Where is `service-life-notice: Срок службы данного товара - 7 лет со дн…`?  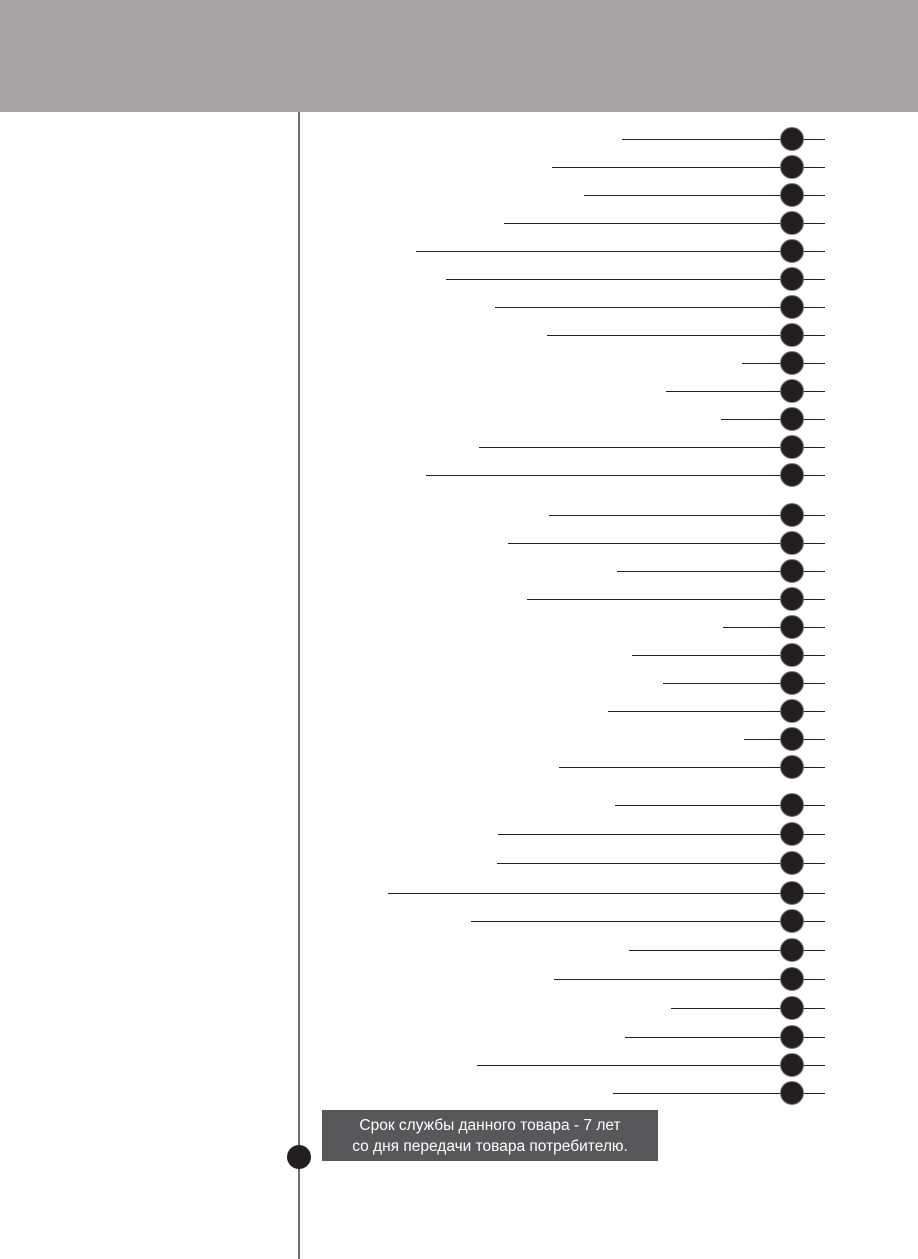
service-life-notice: Срок службы данного товара - 7 лет со дн… is located at coordinates (490, 1135).